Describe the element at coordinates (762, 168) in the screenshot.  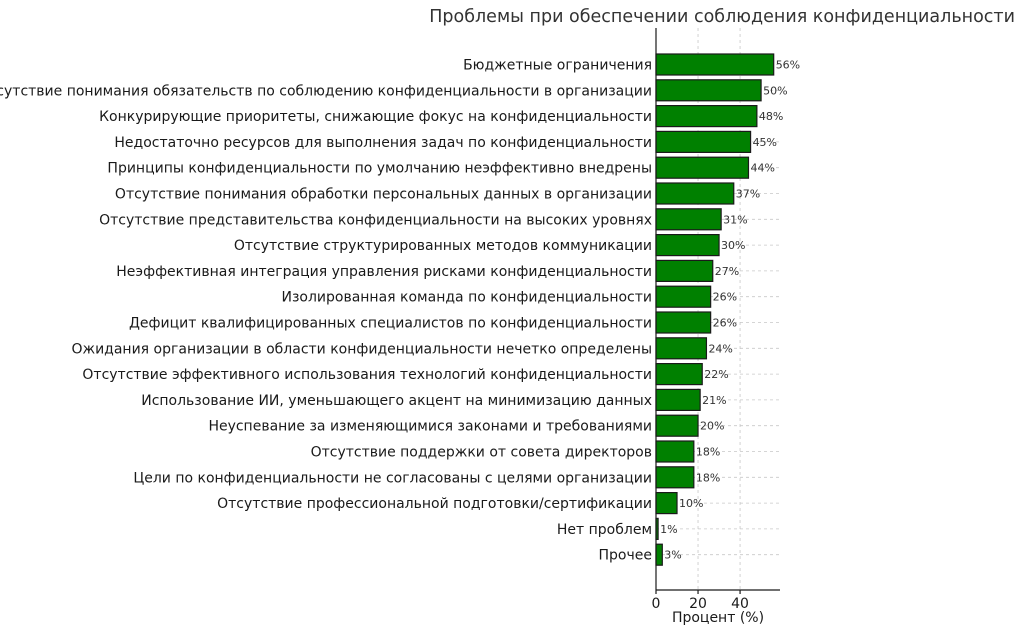
I see `data-label: 44%` at that location.